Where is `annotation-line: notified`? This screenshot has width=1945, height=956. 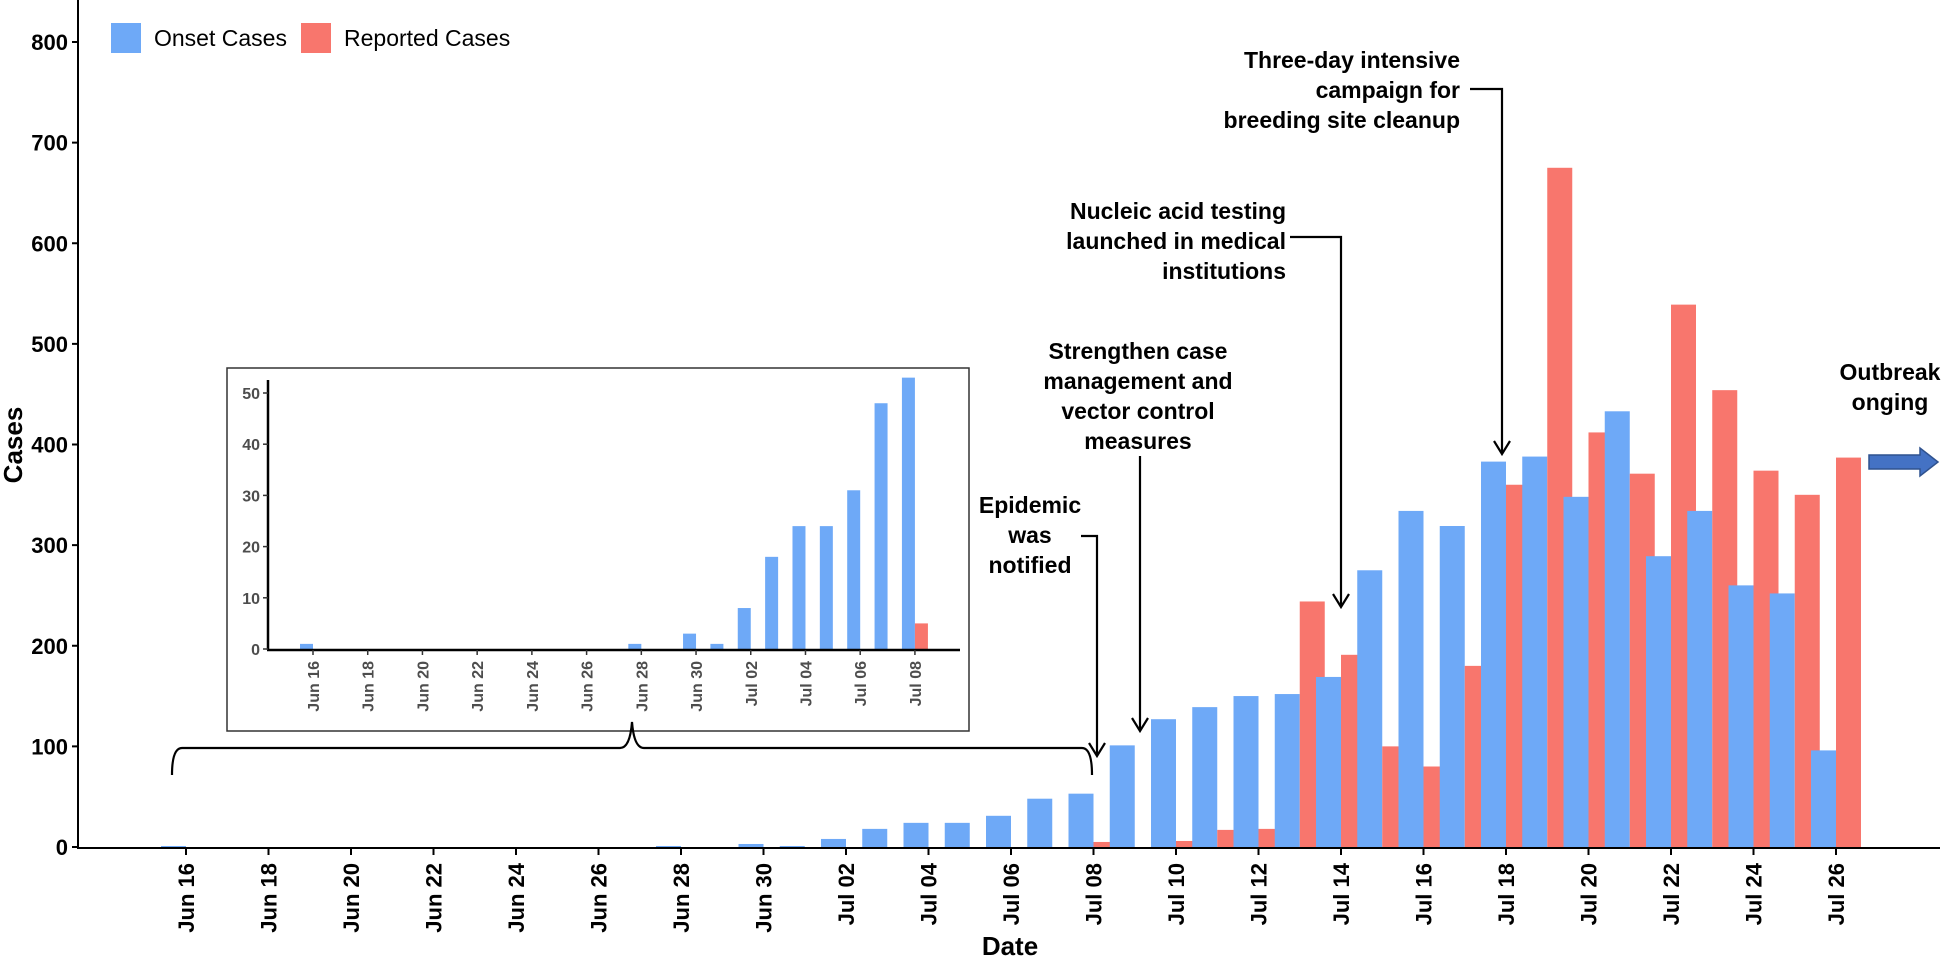
annotation-line: notified is located at coordinates (1029, 565).